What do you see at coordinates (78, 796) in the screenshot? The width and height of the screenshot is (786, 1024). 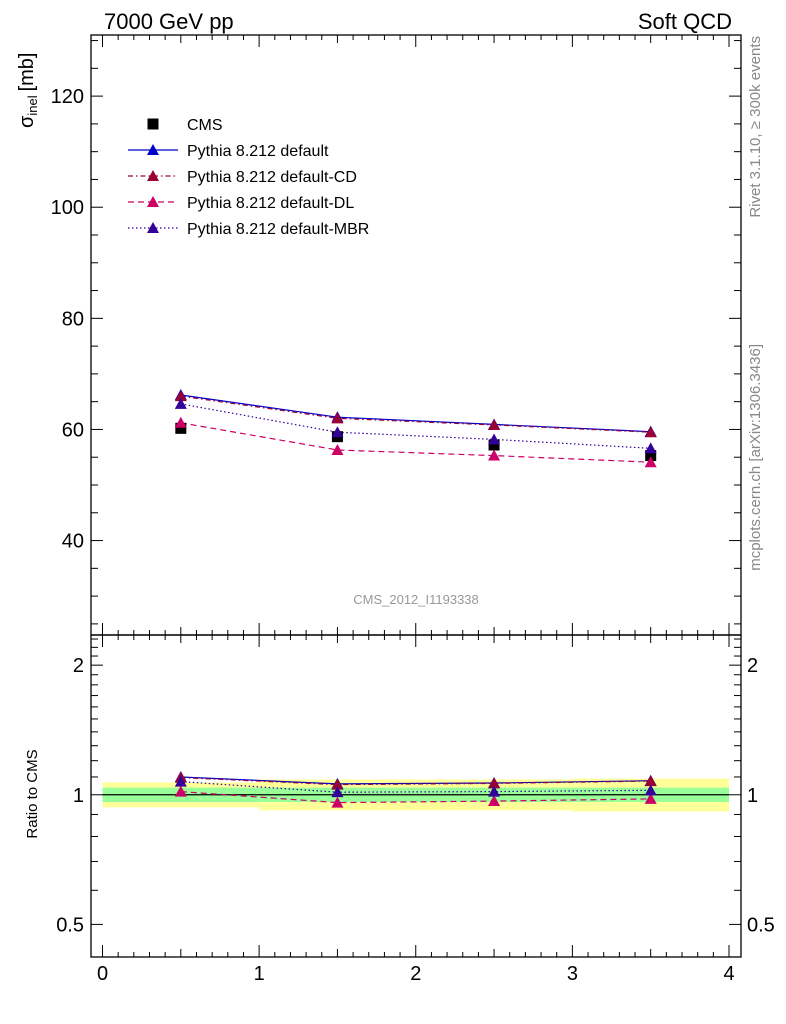 I see `ratio-ytick-label-left: 1` at bounding box center [78, 796].